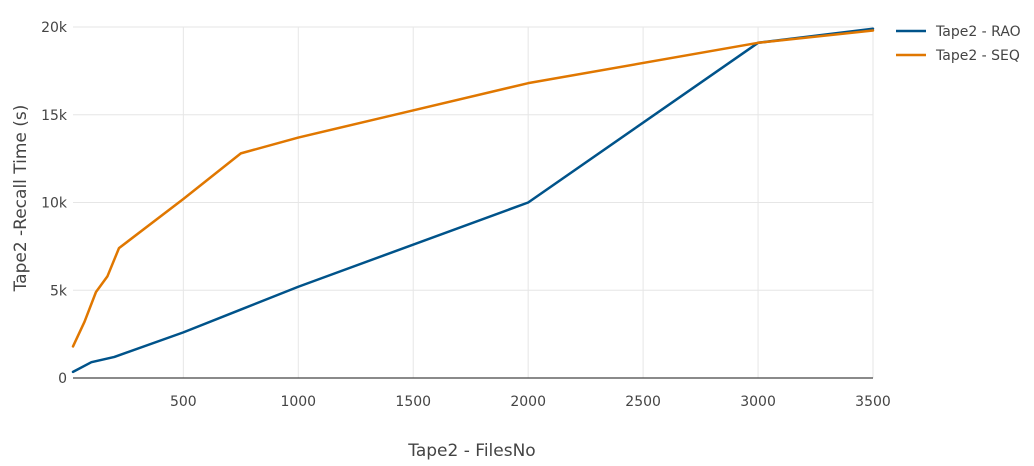 The height and width of the screenshot is (466, 1034). Describe the element at coordinates (59, 291) in the screenshot. I see `y-tick-label: 5k` at that location.